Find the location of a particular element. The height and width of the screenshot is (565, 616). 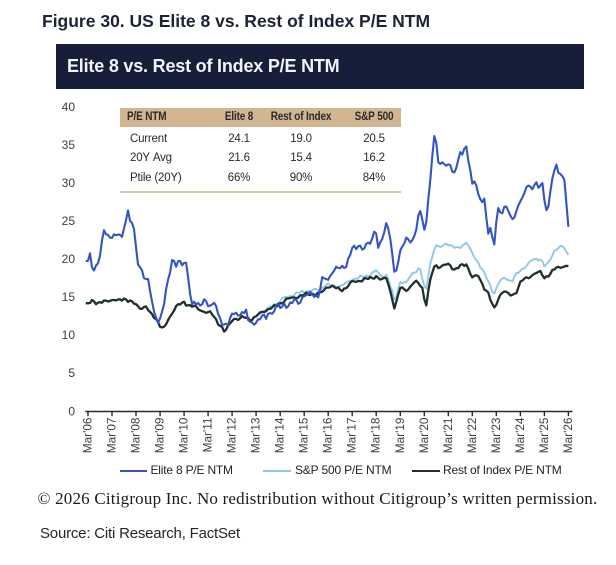

svg-text: Mar'12 is located at coordinates (232, 436).